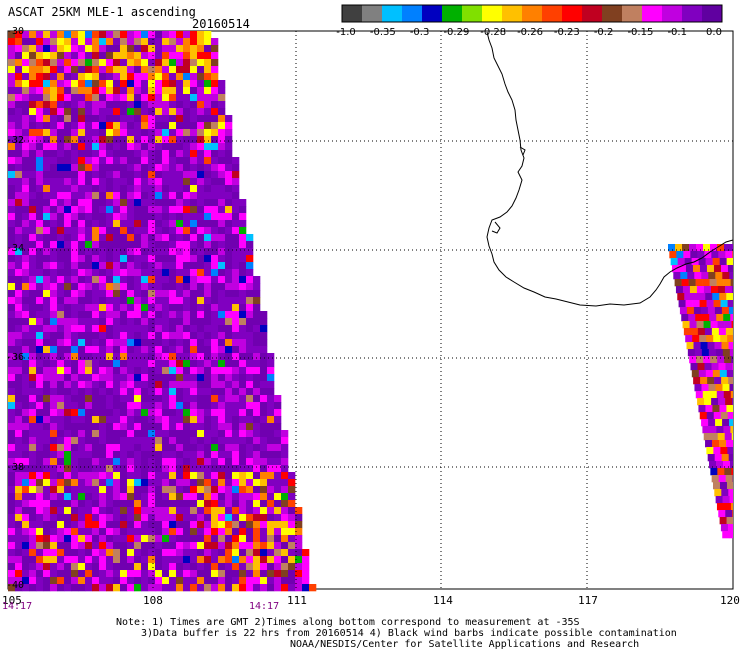 The width and height of the screenshot is (740, 650). What do you see at coordinates (17, 606) in the screenshot?
I see `time-label-left: 14:17` at bounding box center [17, 606].